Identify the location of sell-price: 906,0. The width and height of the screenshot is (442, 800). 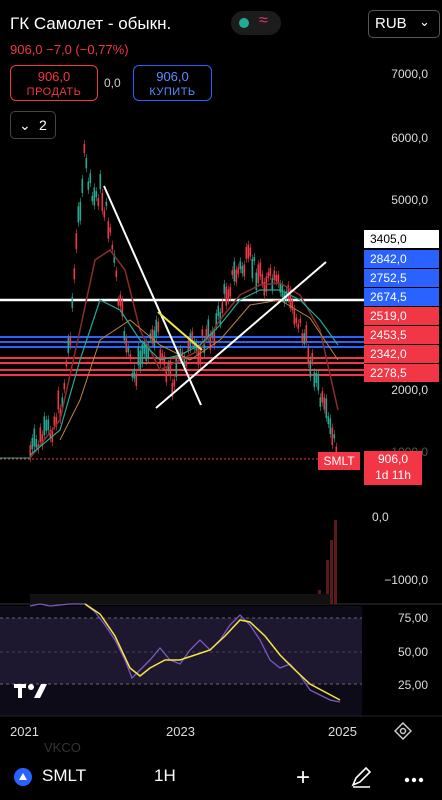
(54, 76).